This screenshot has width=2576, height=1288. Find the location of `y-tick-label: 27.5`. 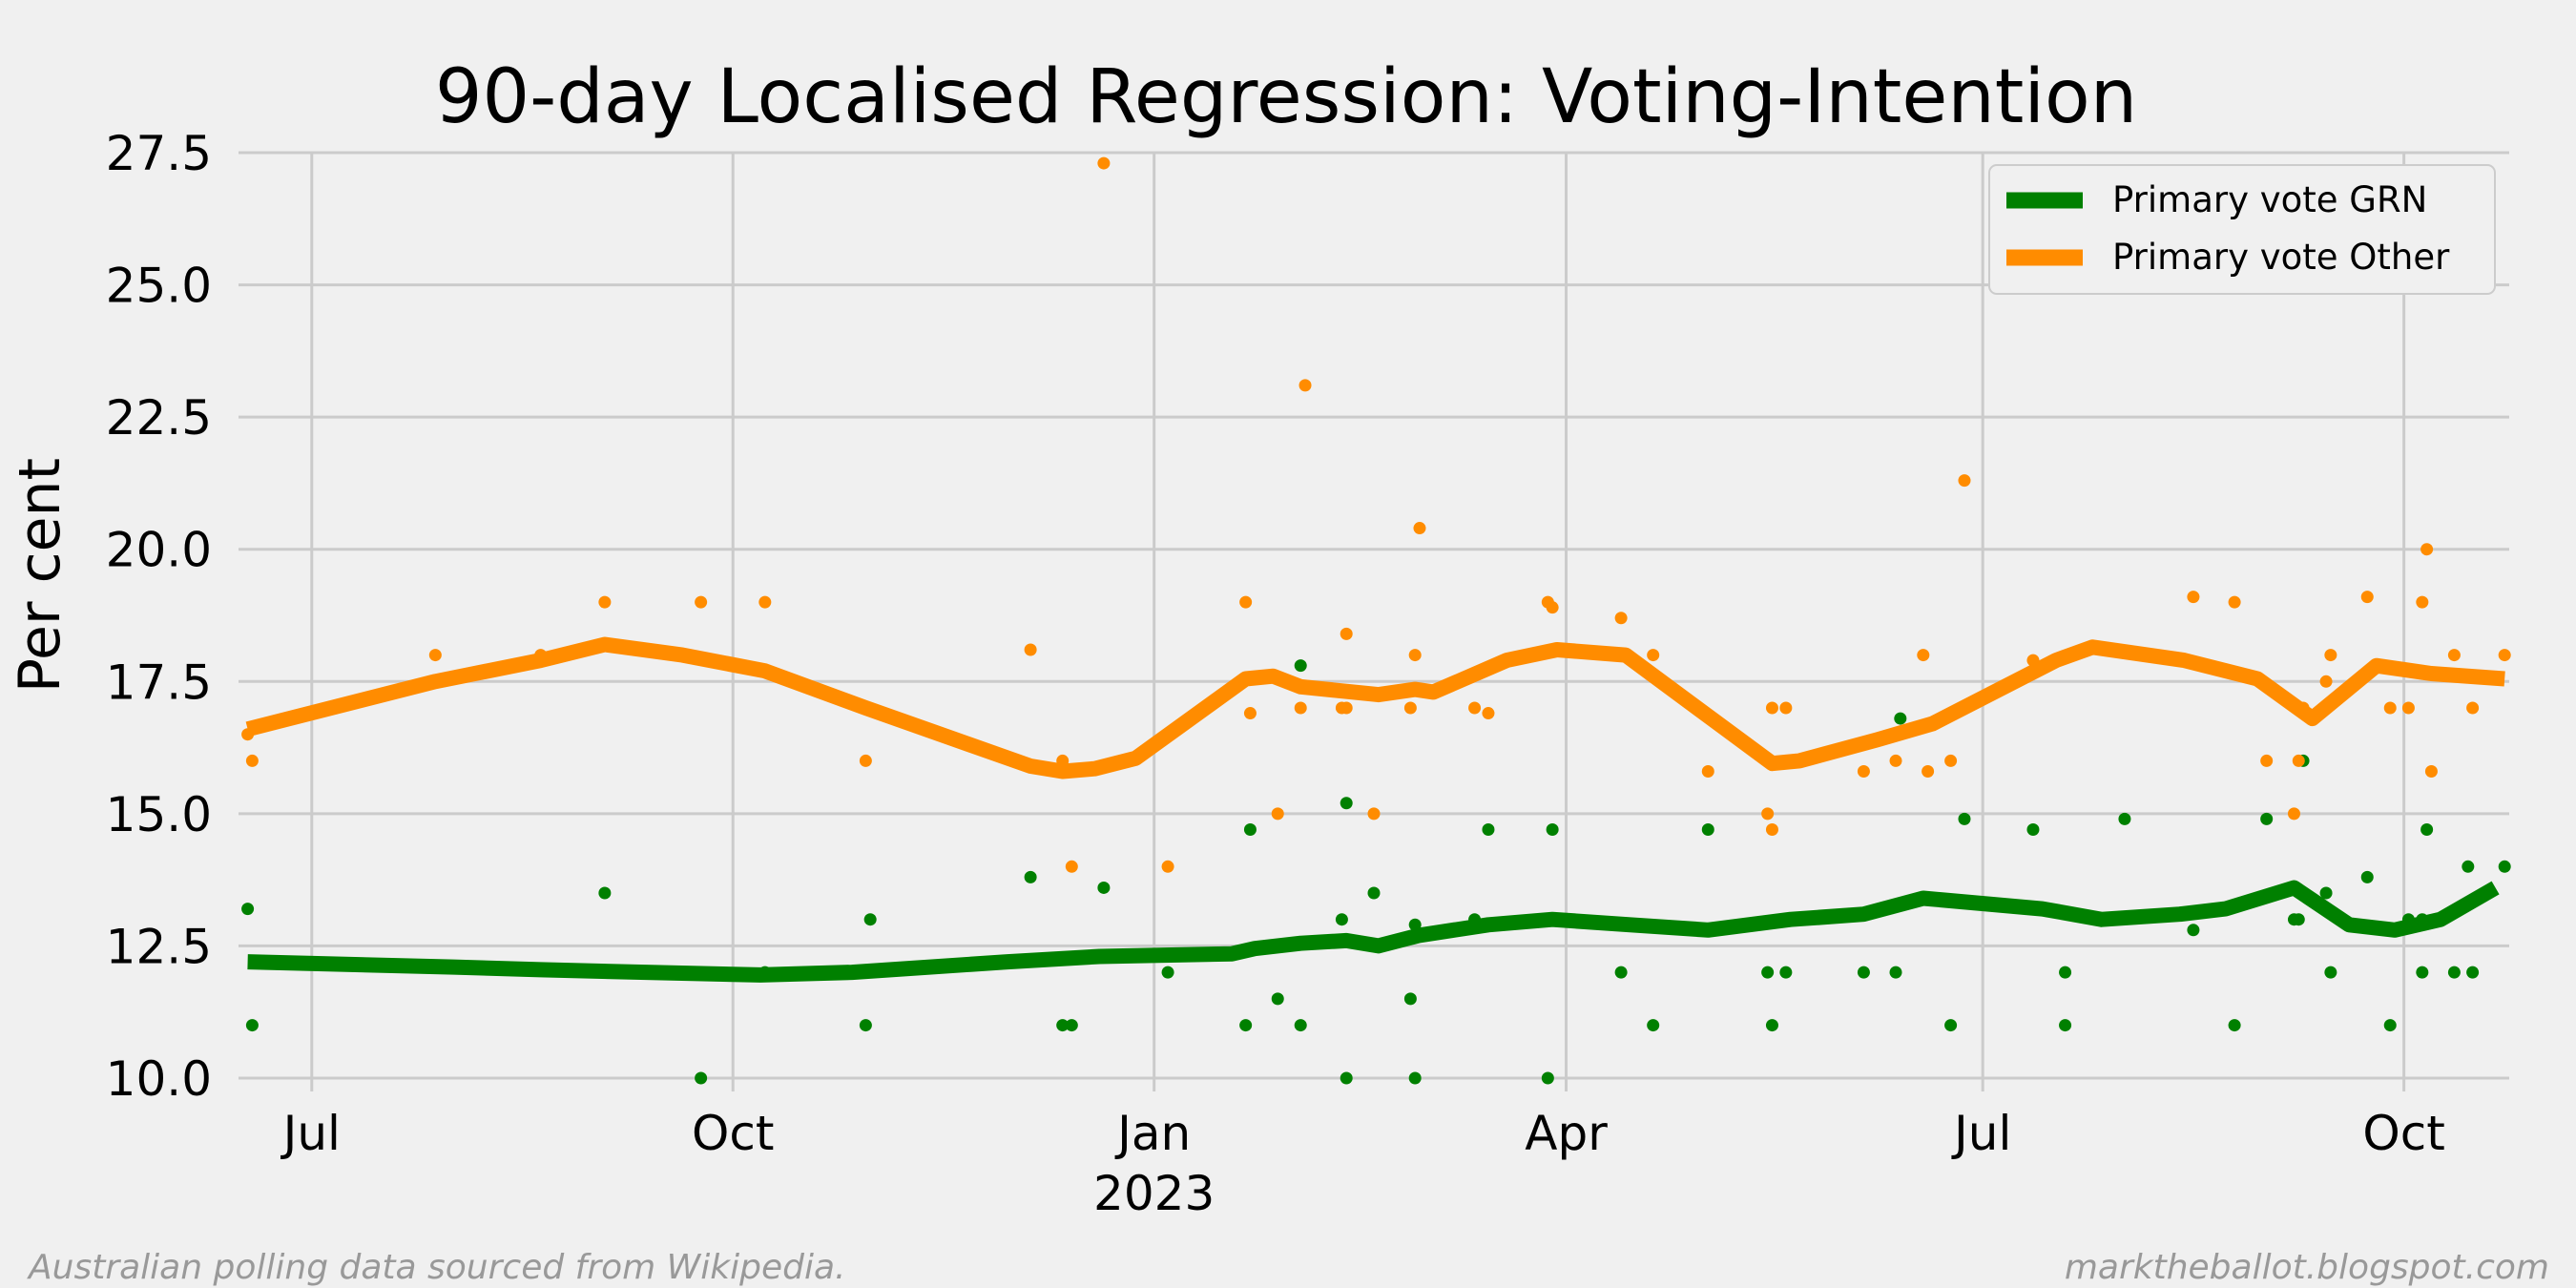

y-tick-label: 27.5 is located at coordinates (159, 153).